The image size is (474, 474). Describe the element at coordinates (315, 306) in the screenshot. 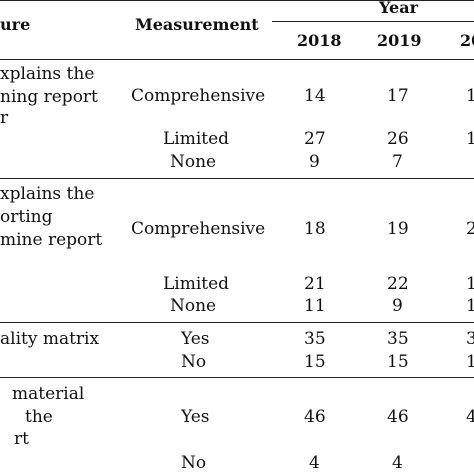

I see `value-2018: 11` at that location.